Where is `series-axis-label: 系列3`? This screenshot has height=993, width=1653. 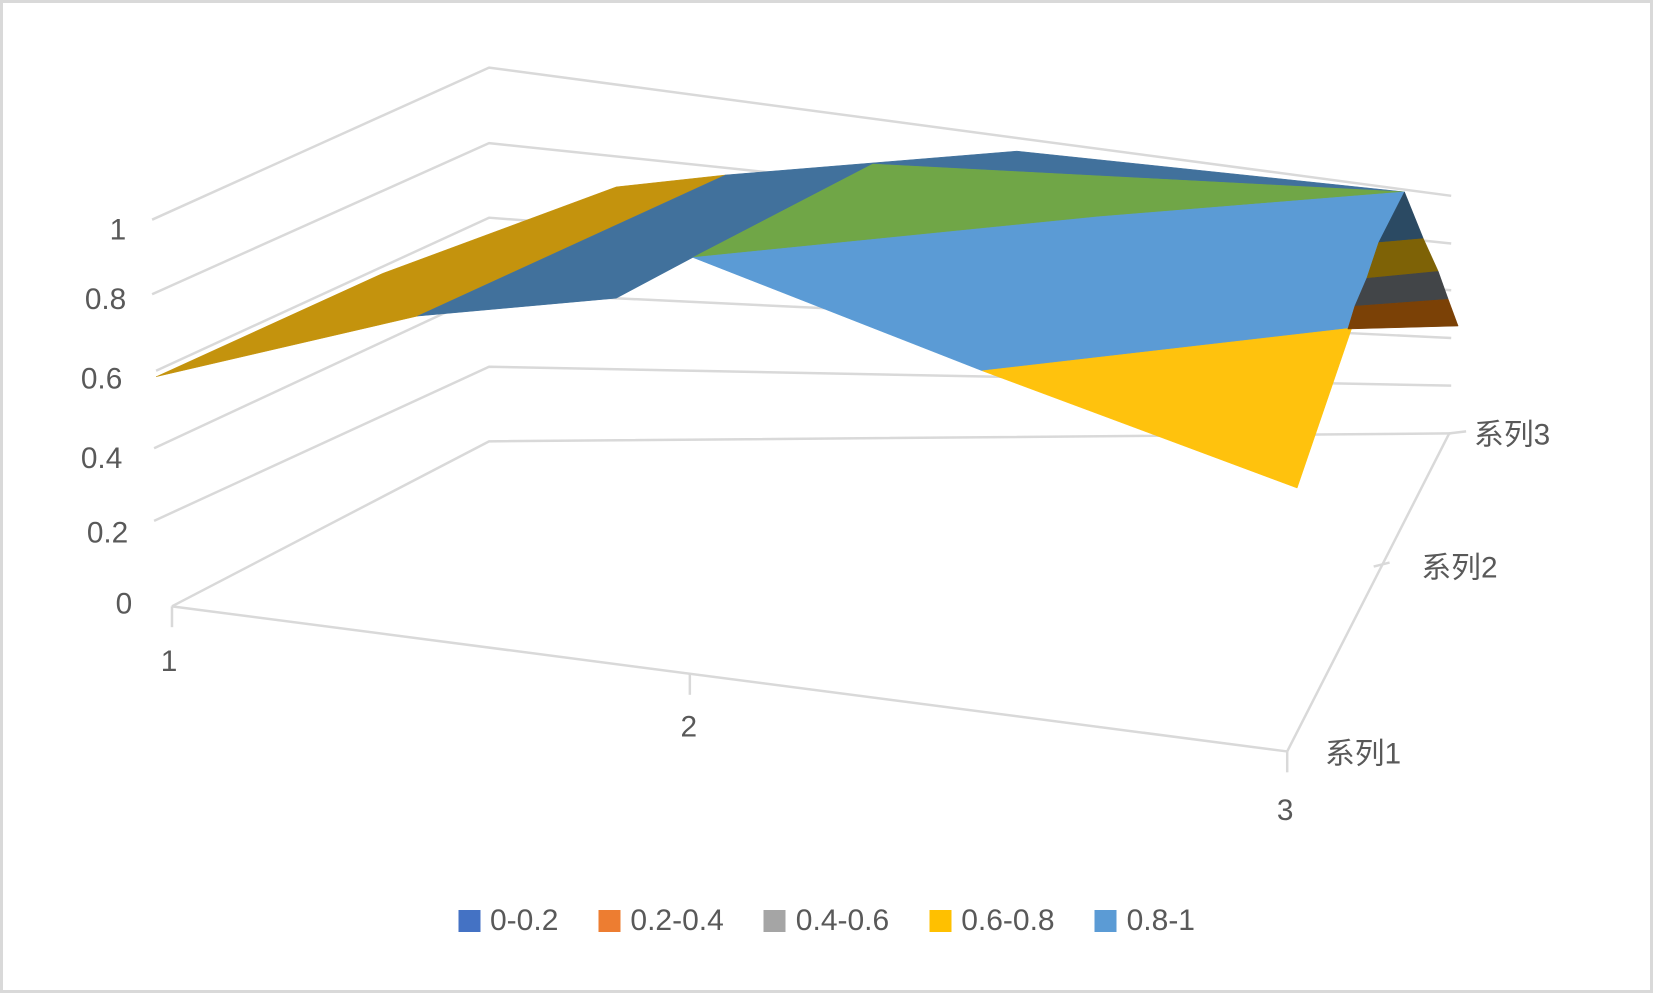
series-axis-label: 系列3 is located at coordinates (1512, 434).